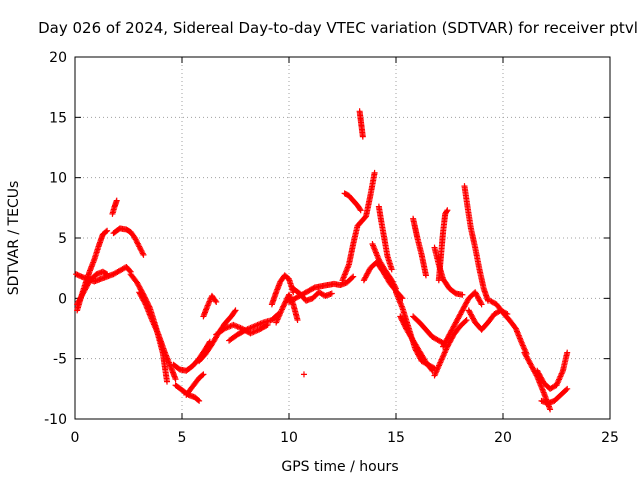 Image resolution: width=640 pixels, height=480 pixels. What do you see at coordinates (62, 239) in the screenshot?
I see `y-tick-label: 5` at bounding box center [62, 239].